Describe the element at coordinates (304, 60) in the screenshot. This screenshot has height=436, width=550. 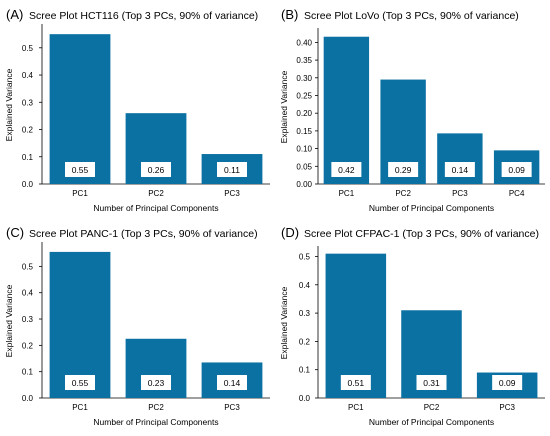
I see `y-tick-label: 0.35` at that location.